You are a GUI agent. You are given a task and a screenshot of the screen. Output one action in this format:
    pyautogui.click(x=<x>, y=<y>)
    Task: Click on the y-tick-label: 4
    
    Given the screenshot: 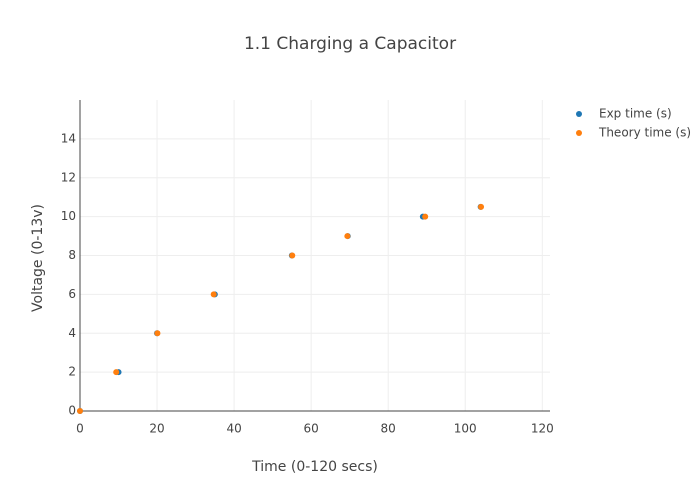 What is the action you would take?
    pyautogui.click(x=72, y=333)
    